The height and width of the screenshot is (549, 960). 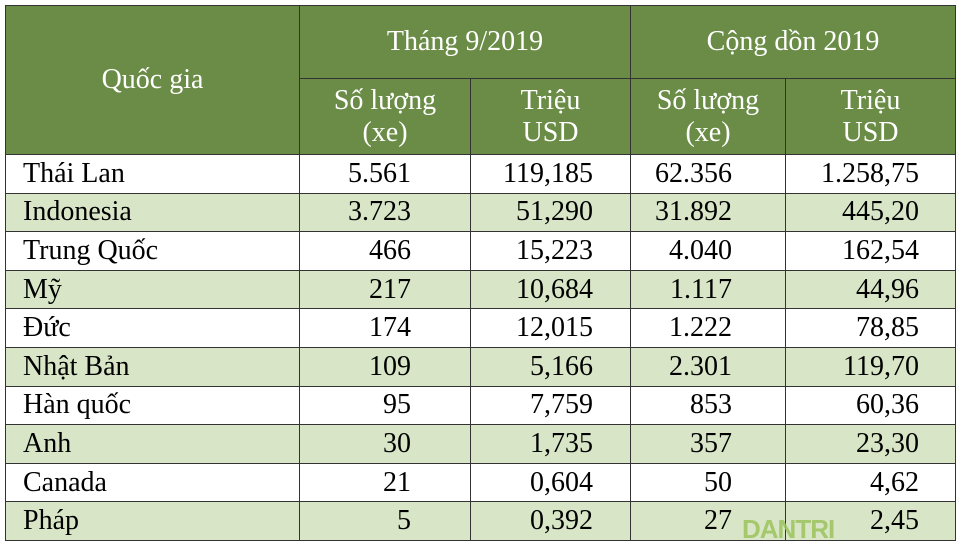 What do you see at coordinates (793, 42) in the screenshot?
I see `ytd-group-header: Cộng dồn 2019` at bounding box center [793, 42].